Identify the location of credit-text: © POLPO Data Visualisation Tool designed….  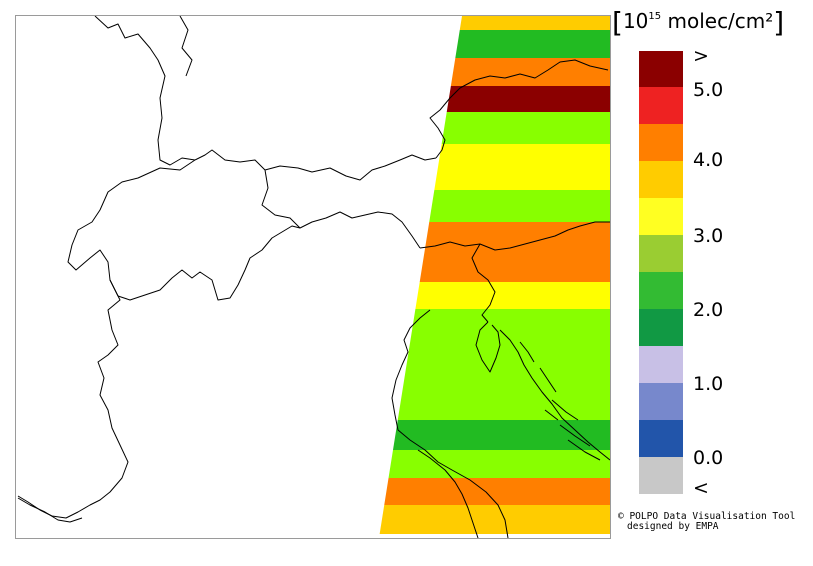
(706, 522).